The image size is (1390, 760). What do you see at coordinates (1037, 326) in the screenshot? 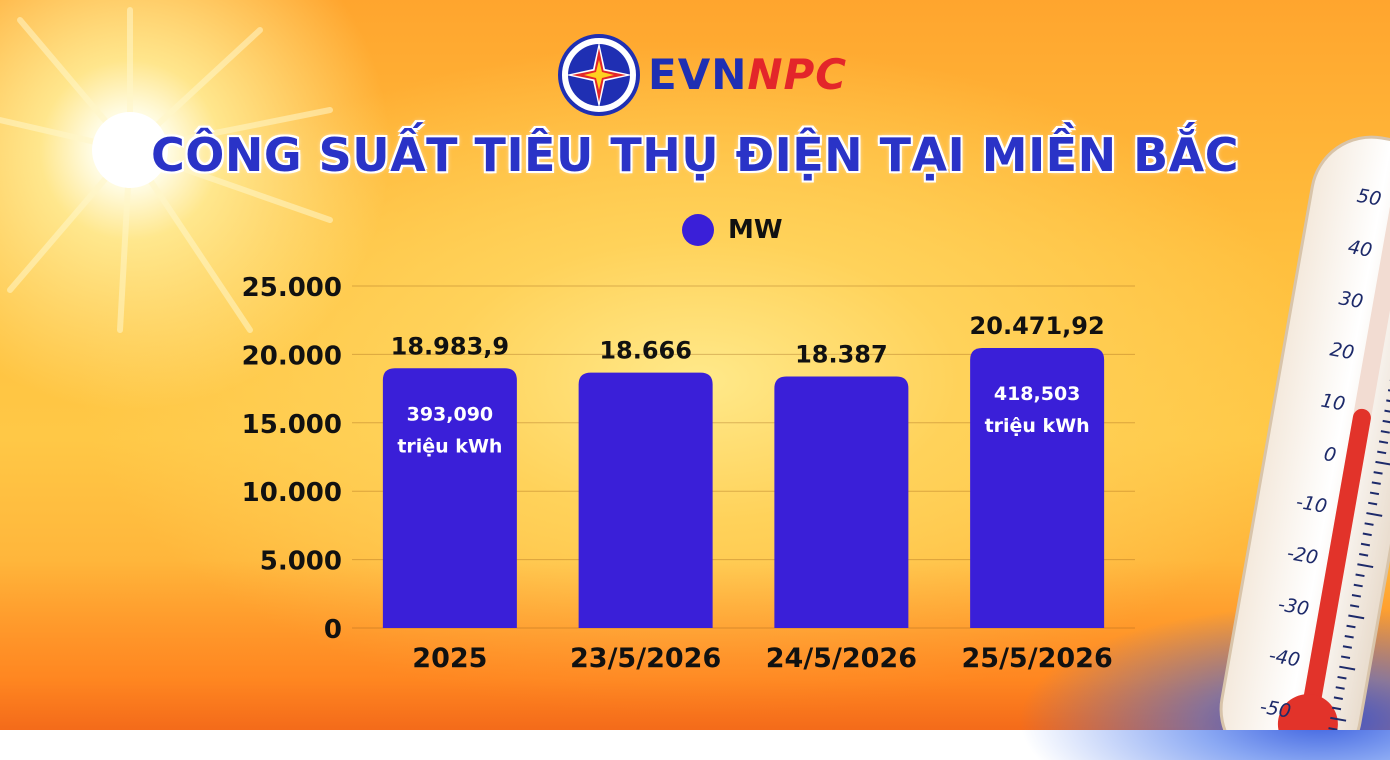
I see `bar-value-label: 20.471,92` at bounding box center [1037, 326].